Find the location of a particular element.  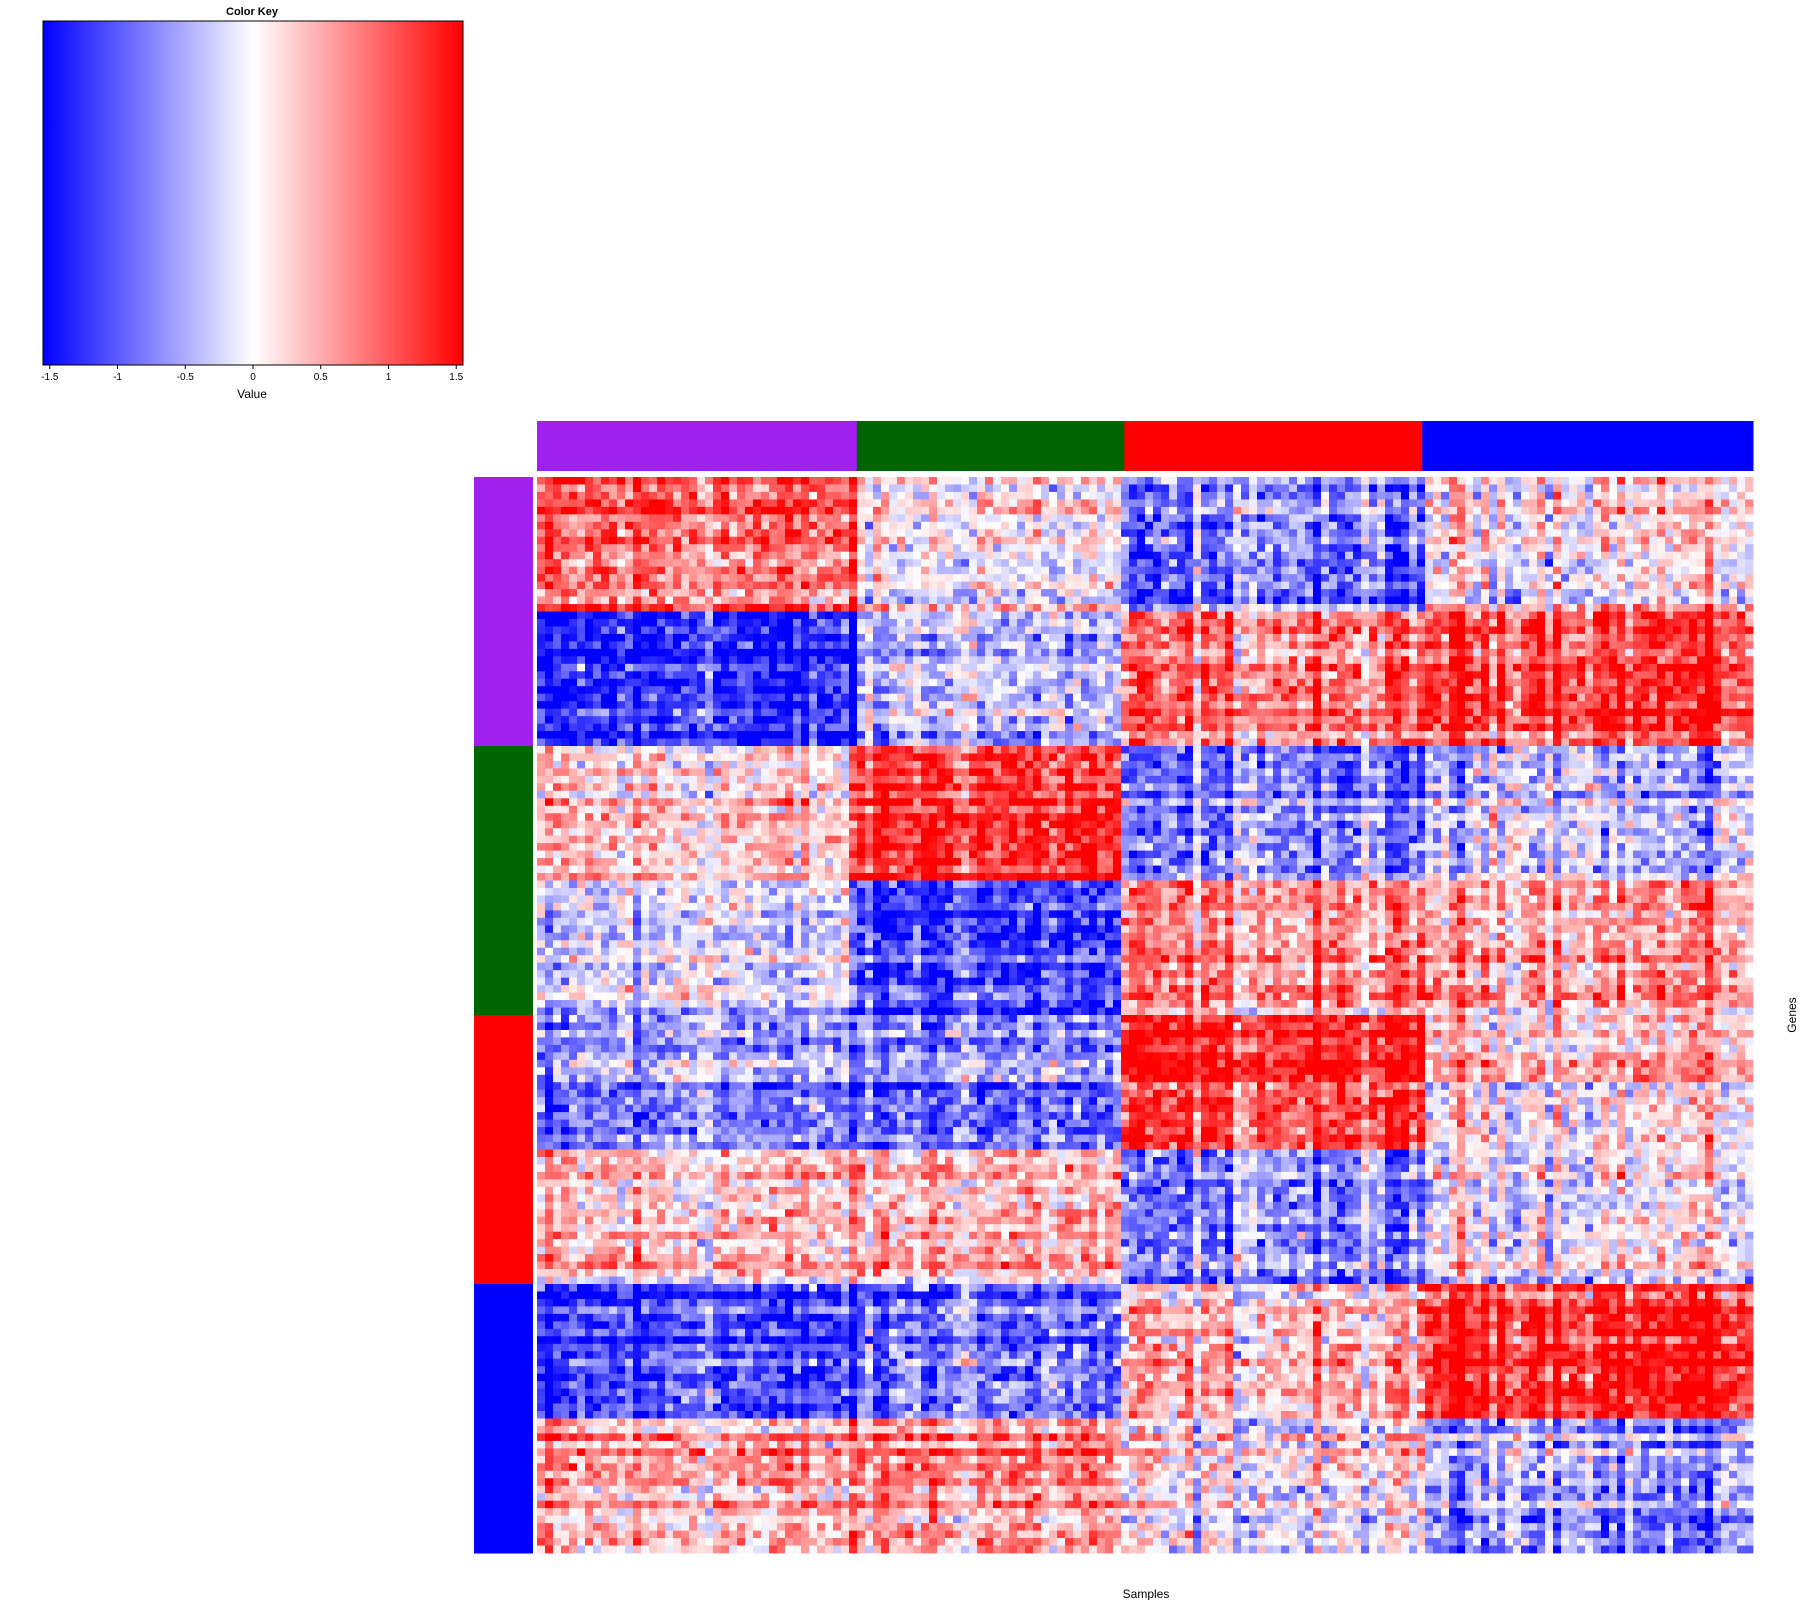

color-key-tick-label: 1.5 is located at coordinates (456, 377).